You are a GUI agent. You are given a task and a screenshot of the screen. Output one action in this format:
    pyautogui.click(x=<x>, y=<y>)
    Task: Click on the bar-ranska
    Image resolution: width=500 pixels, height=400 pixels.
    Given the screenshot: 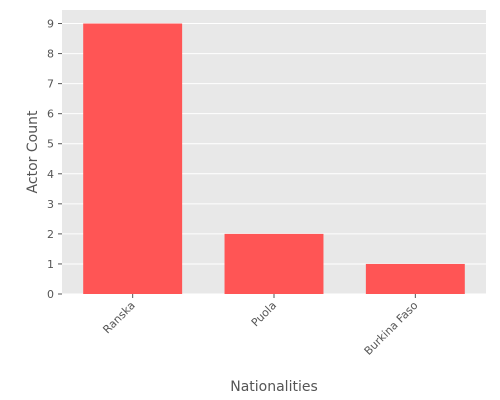 What is the action you would take?
    pyautogui.click(x=133, y=159)
    